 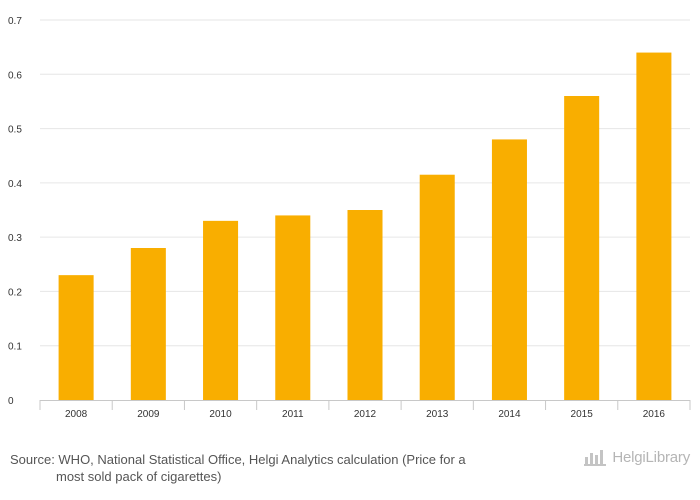 I want to click on source-line-2: most sold pack of cigarettes), so click(x=139, y=476).